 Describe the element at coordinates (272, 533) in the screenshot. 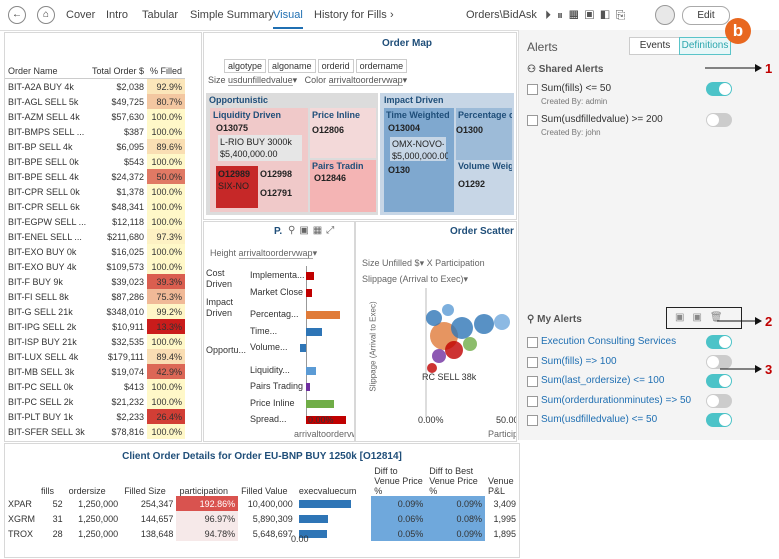

I see `cell: 5,648,697` at that location.